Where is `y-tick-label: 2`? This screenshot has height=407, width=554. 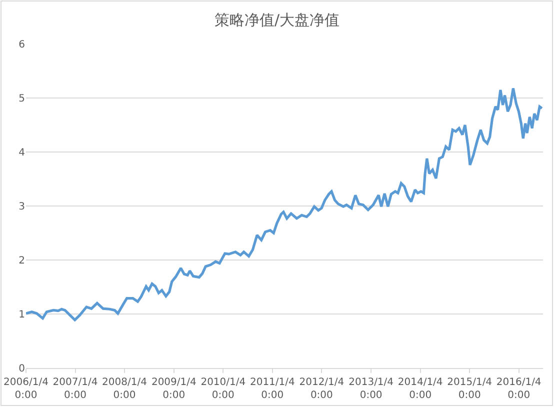 y-tick-label: 2 is located at coordinates (21, 261).